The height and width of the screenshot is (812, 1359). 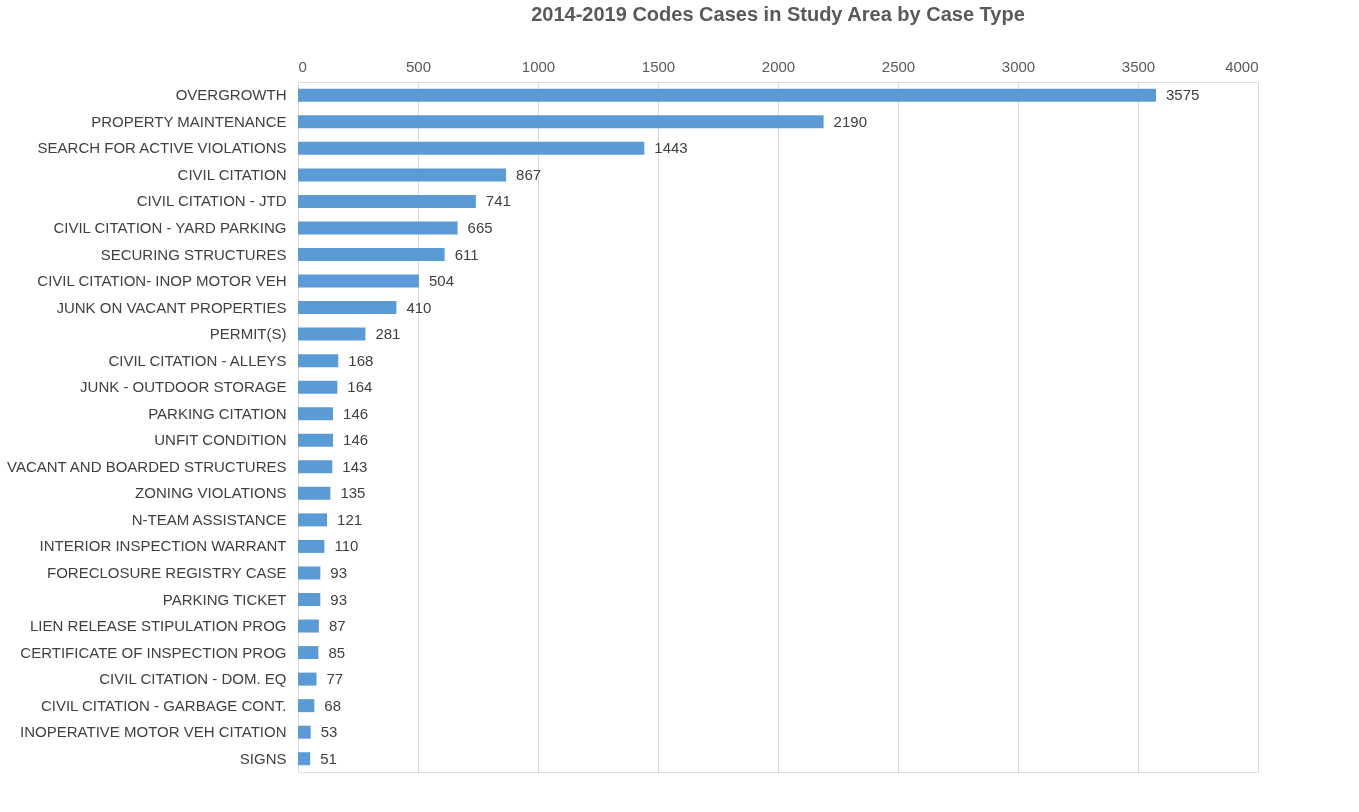 I want to click on data-label: 143, so click(x=355, y=466).